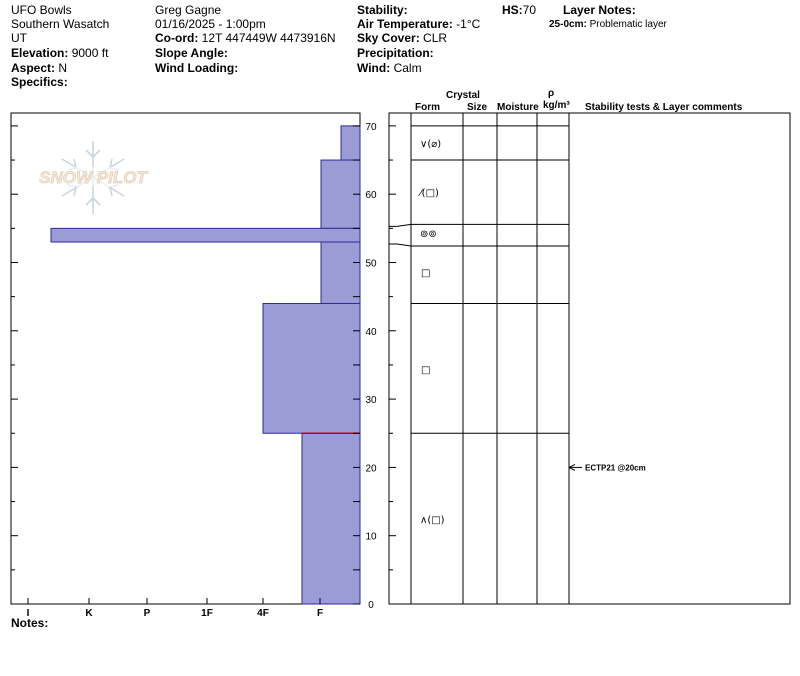 Image resolution: width=800 pixels, height=676 pixels. What do you see at coordinates (63, 68) in the screenshot?
I see `aspect-value: N` at bounding box center [63, 68].